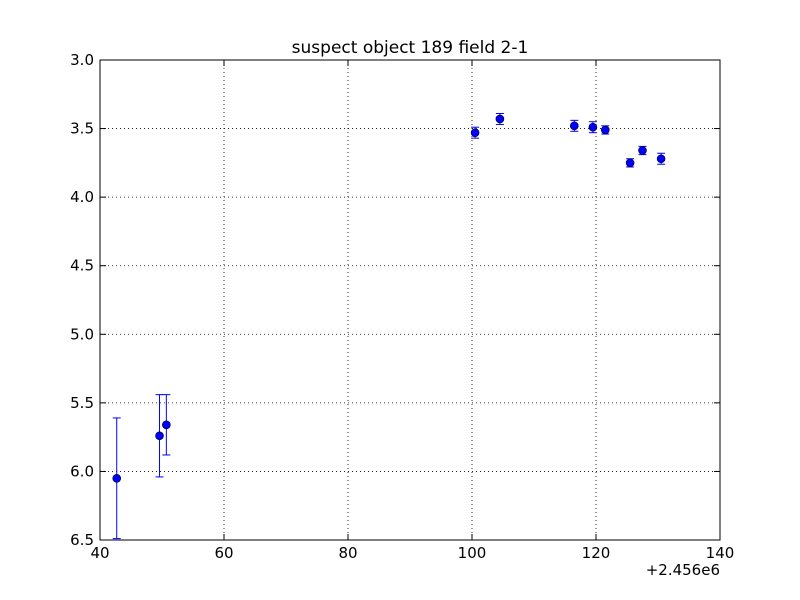 The height and width of the screenshot is (600, 800). What do you see at coordinates (82, 129) in the screenshot?
I see `y-tick-label: 3.5` at bounding box center [82, 129].